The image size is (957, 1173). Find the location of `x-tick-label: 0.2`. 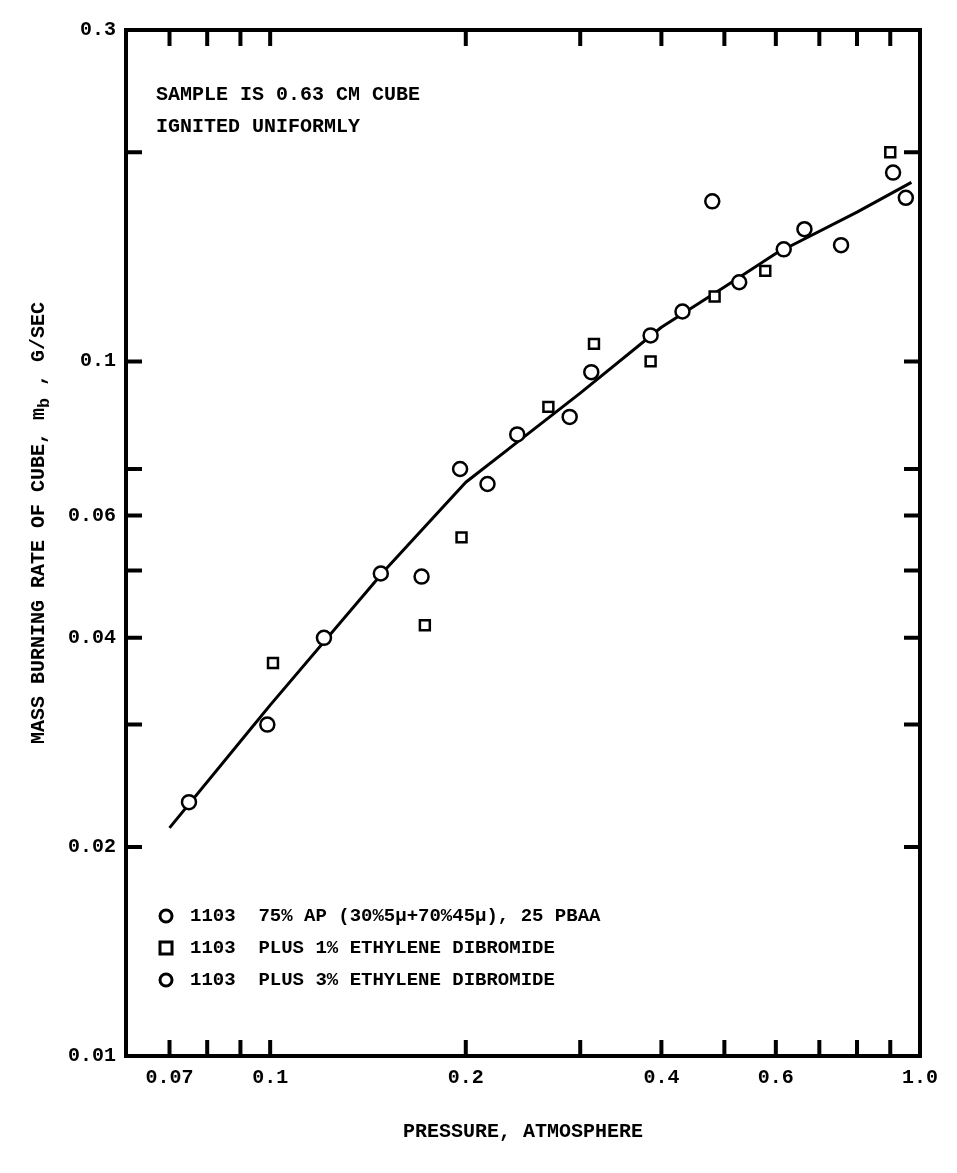

x-tick-label: 0.2 is located at coordinates (465, 1078).